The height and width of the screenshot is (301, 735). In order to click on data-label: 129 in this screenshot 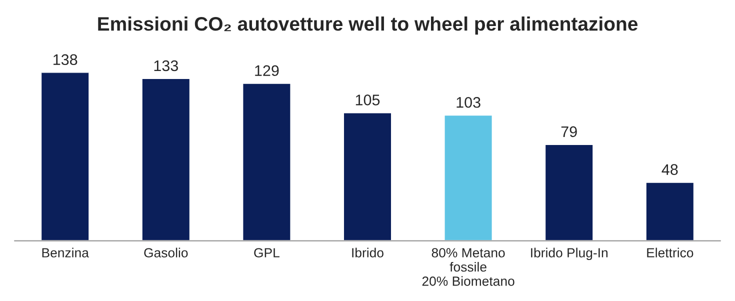, I will do `click(267, 70)`.